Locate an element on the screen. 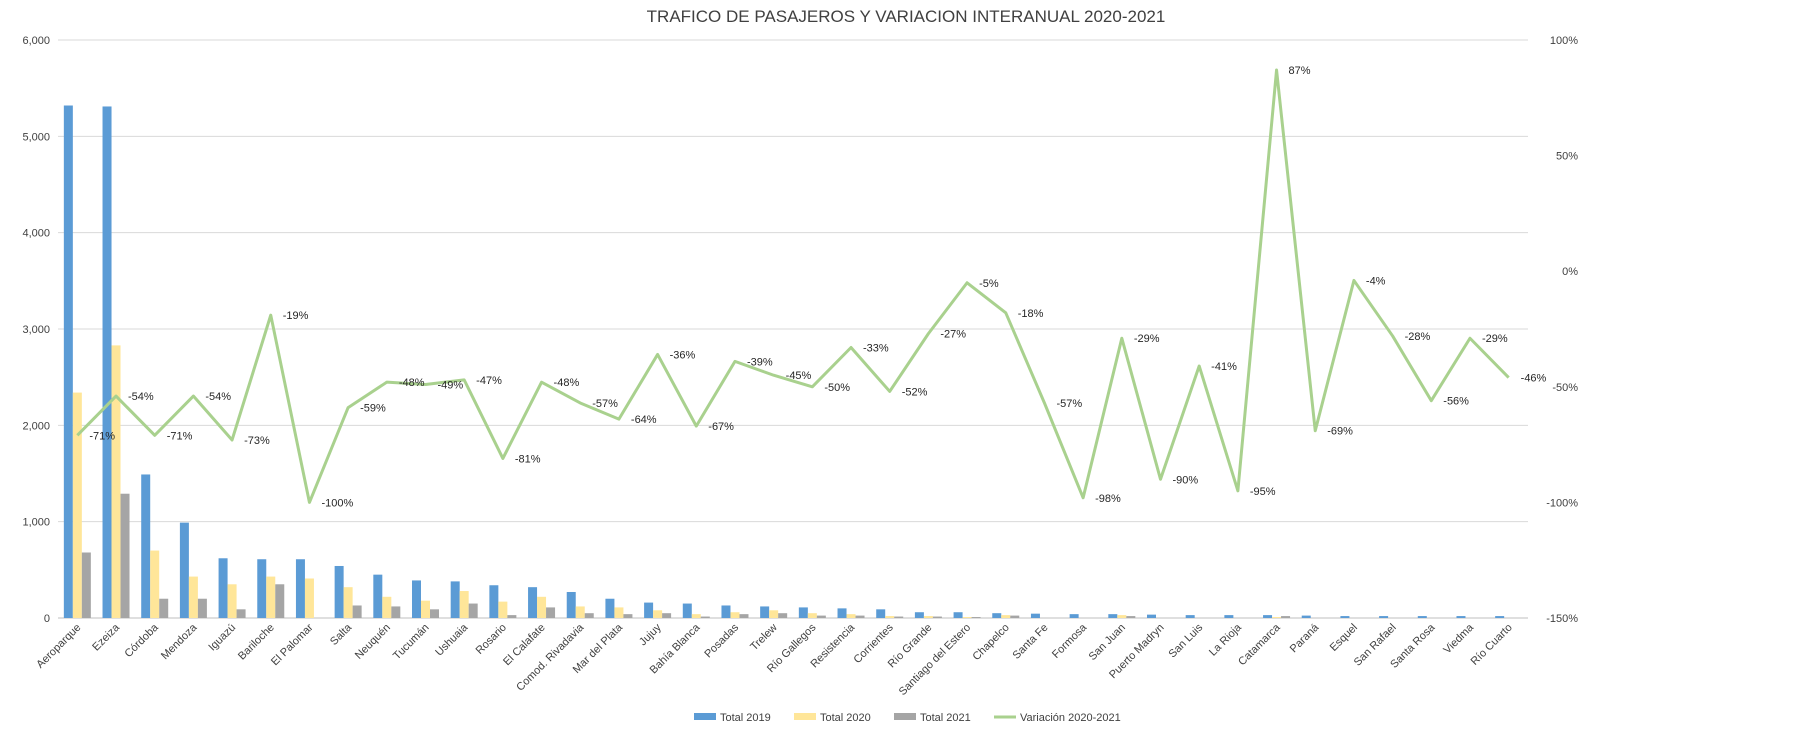  category-label: Paraná is located at coordinates (1305, 638).